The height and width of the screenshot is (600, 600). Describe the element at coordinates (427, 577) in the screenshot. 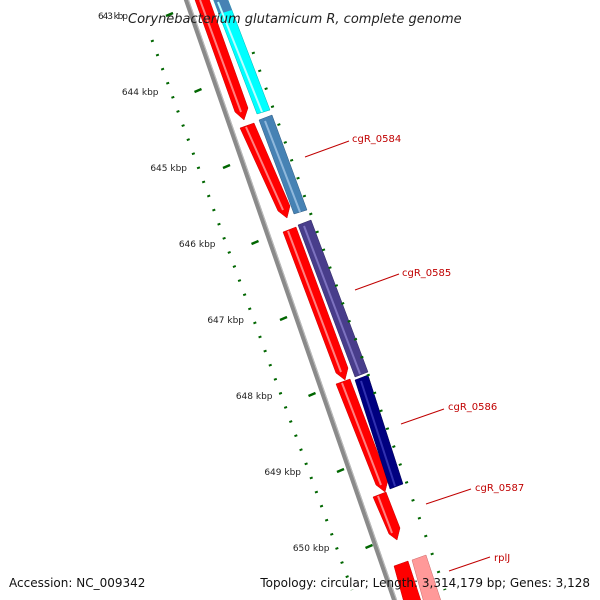

I see `gene-feature-pink` at that location.